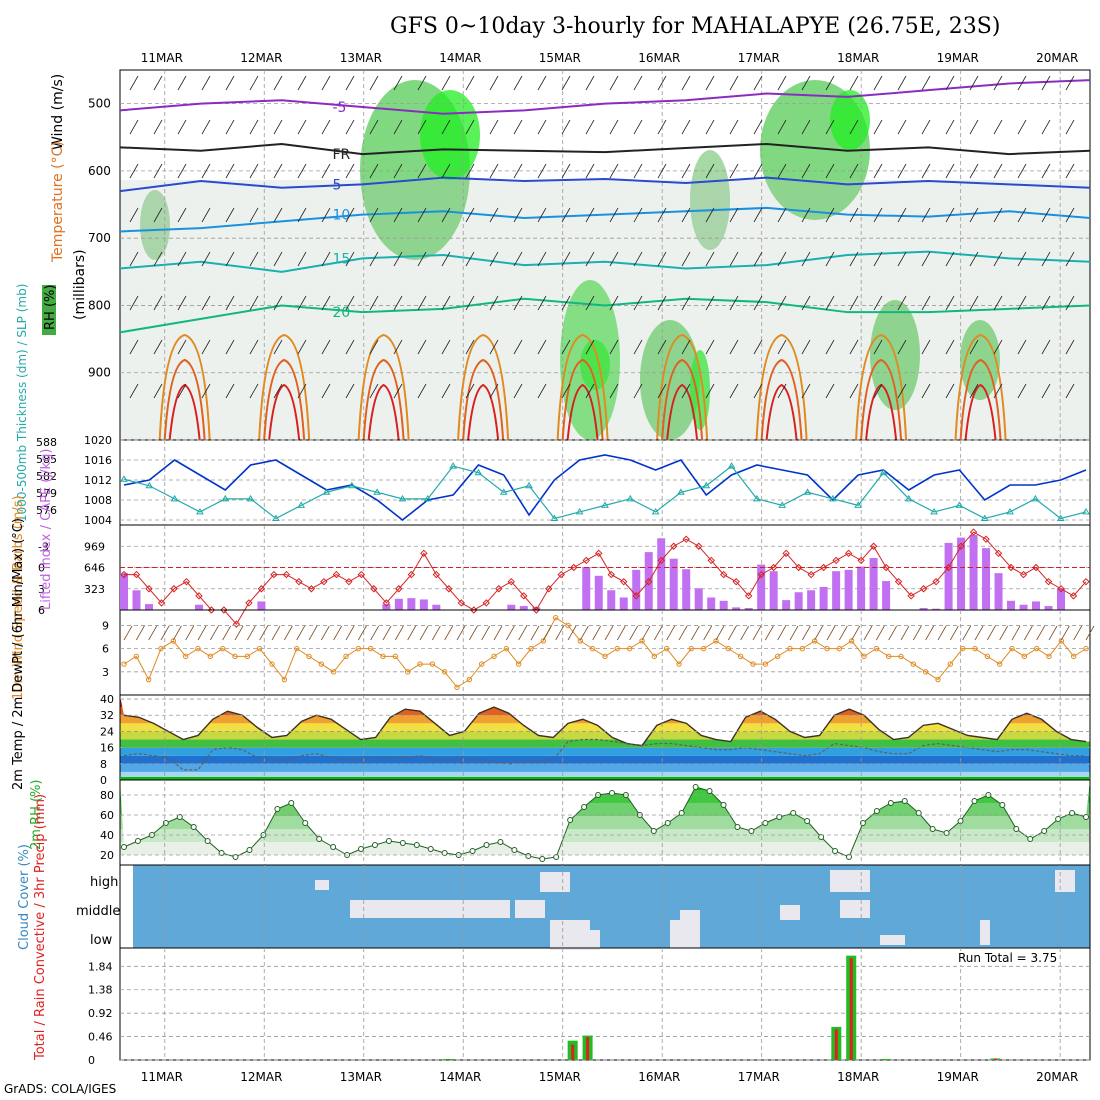 The width and height of the screenshot is (1100, 1100). What do you see at coordinates (98, 440) in the screenshot?
I see `slp-tick: 1020` at bounding box center [98, 440].